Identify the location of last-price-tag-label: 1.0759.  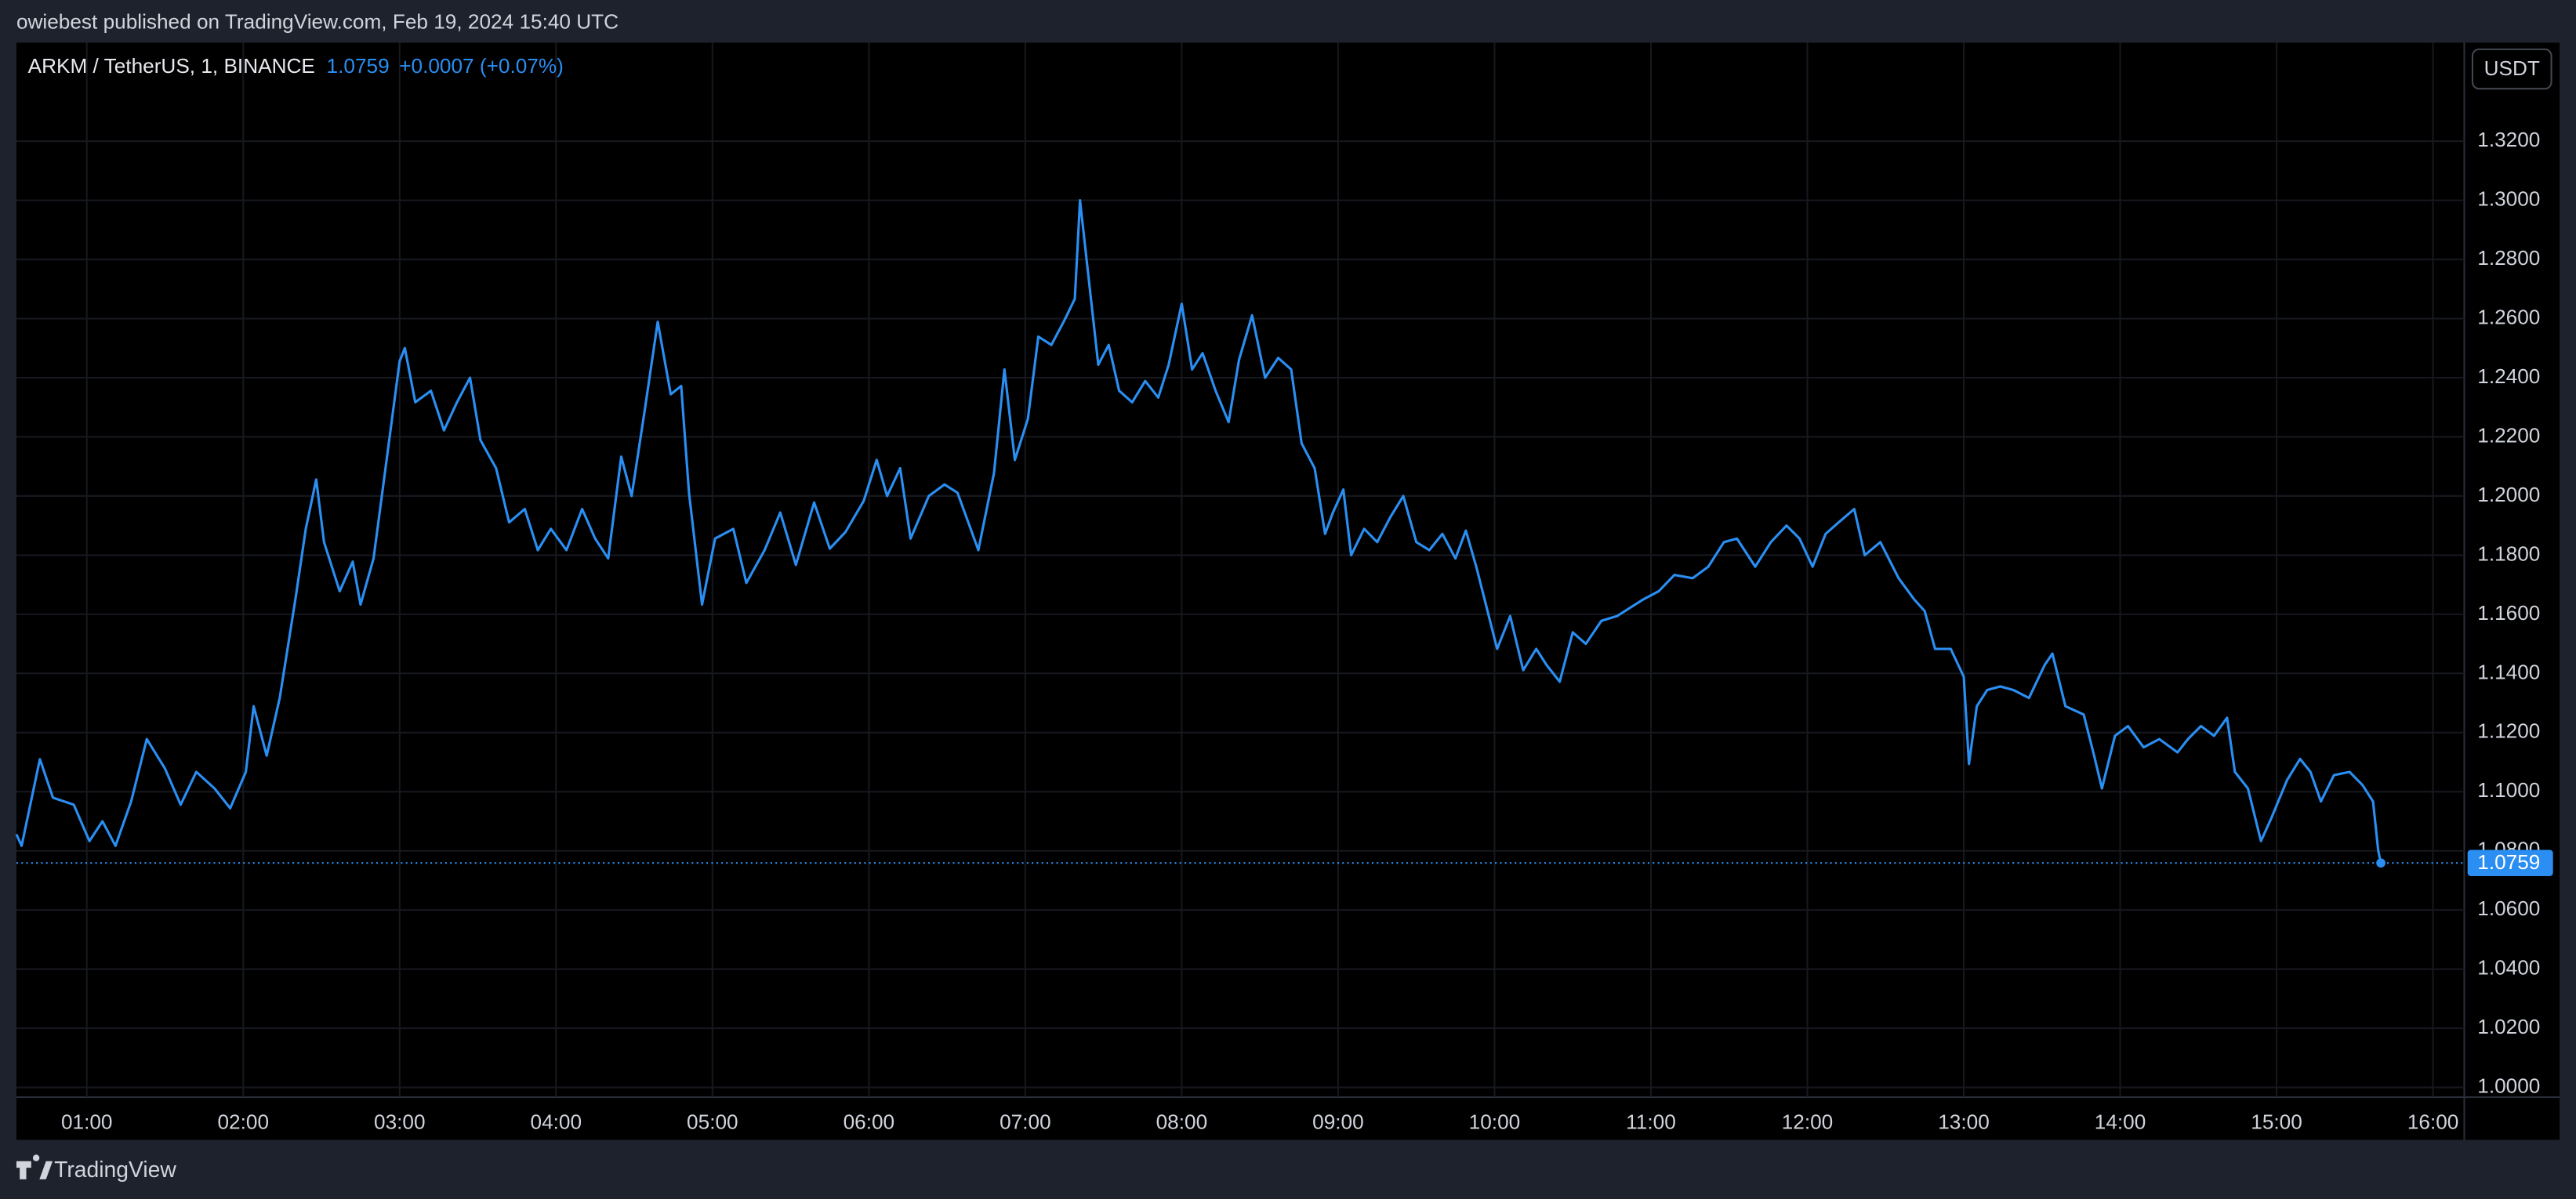
(2508, 862).